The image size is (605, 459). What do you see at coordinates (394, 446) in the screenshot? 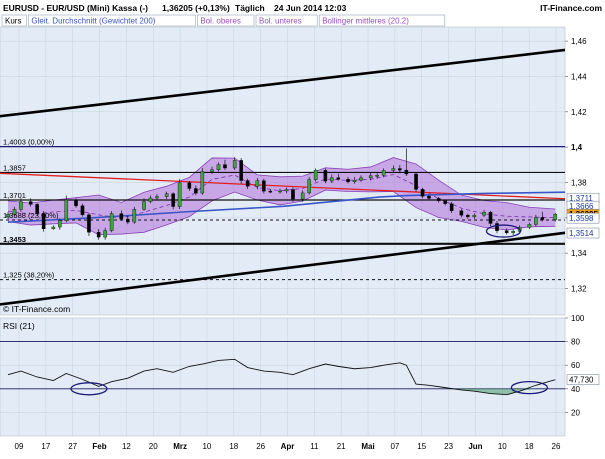
I see `x-tick-label: 07` at bounding box center [394, 446].